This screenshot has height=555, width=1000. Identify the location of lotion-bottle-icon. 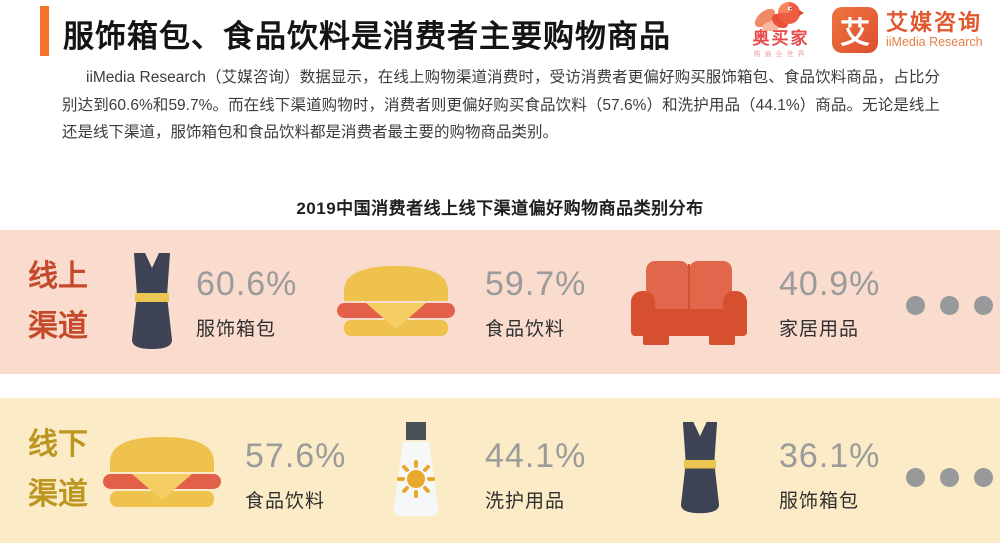
(416, 469).